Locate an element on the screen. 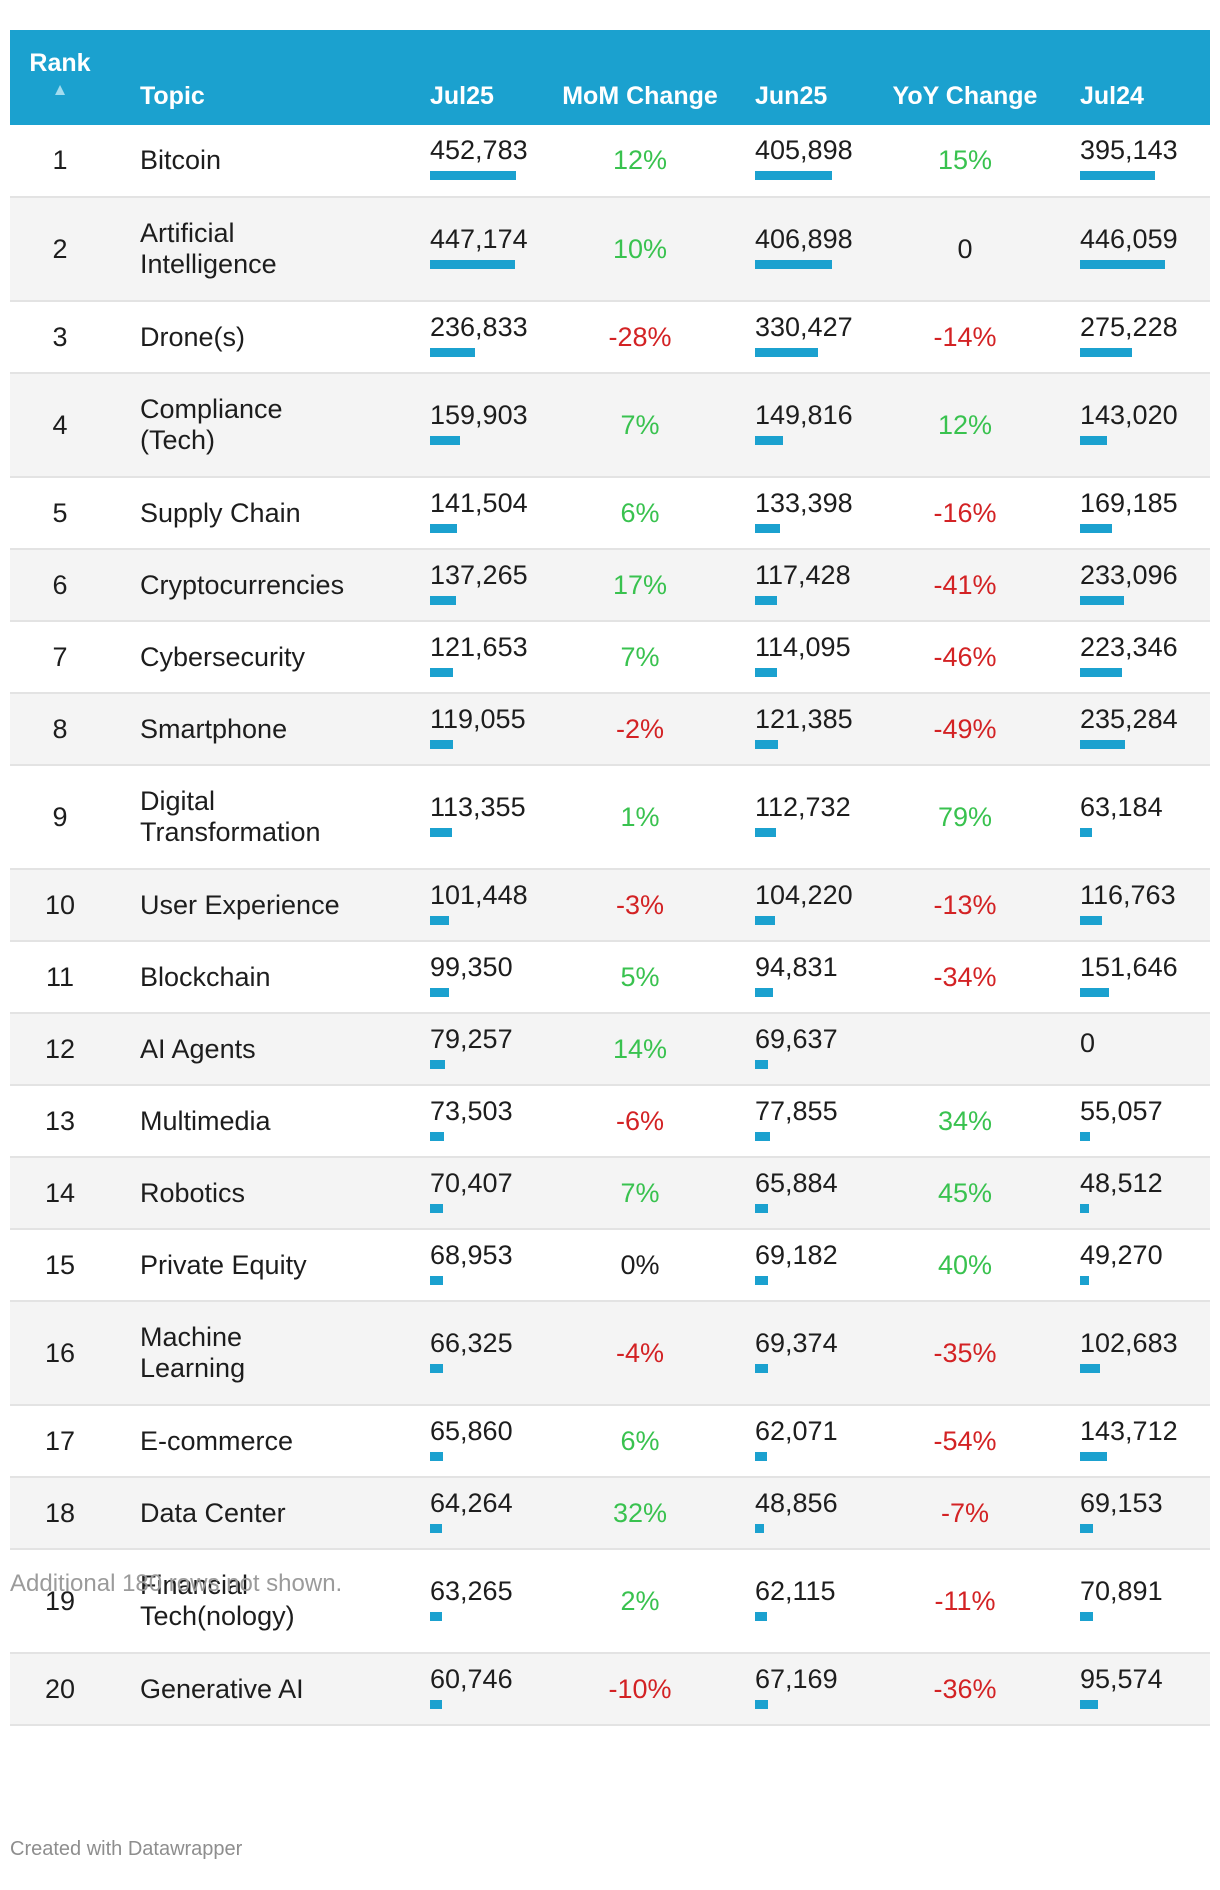  jul25-cell: 68,953 is located at coordinates (477, 1265).